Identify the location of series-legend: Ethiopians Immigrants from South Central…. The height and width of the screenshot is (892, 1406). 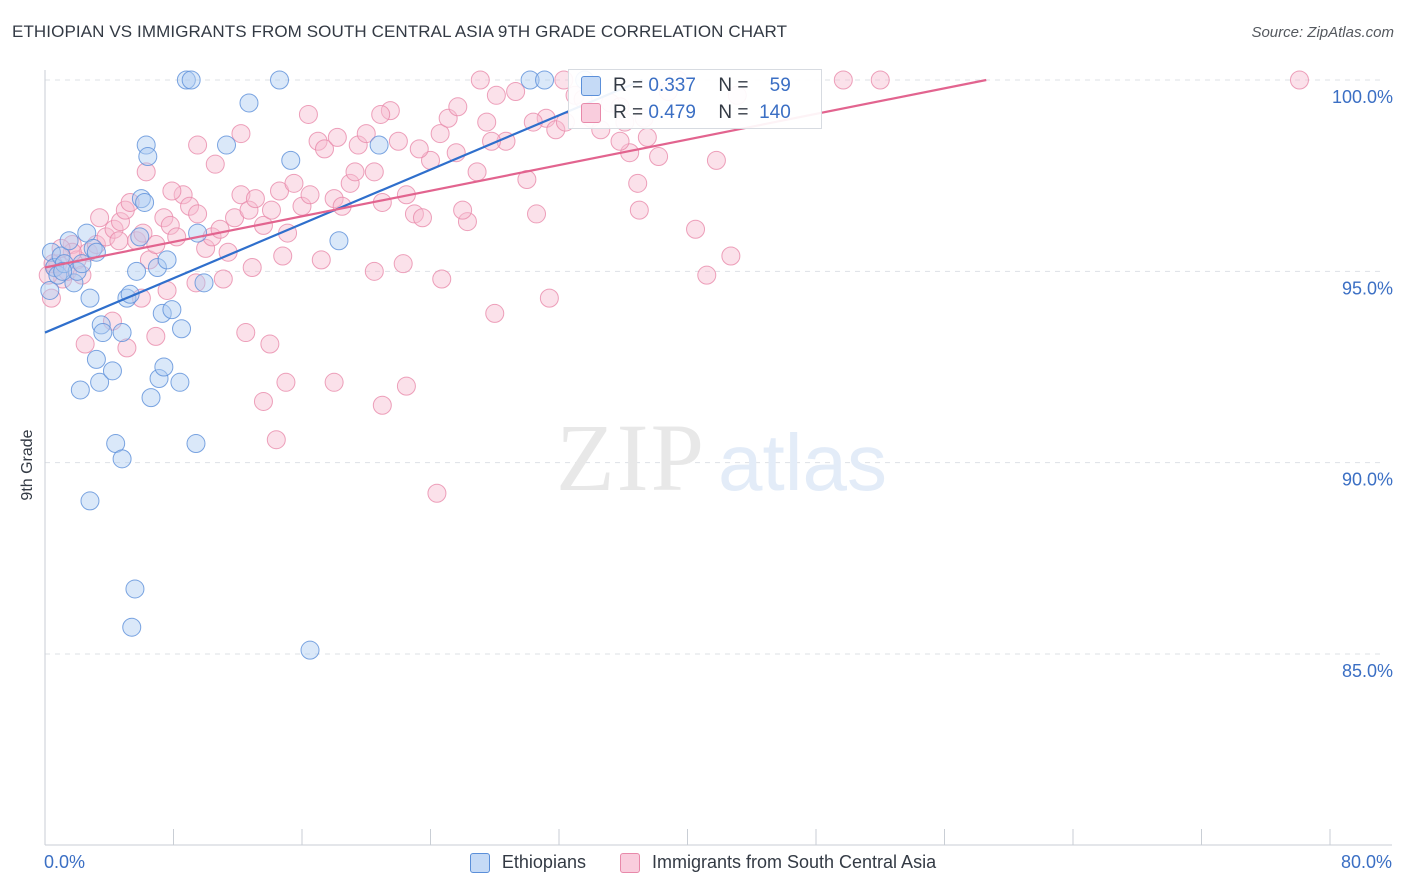
(703, 862).